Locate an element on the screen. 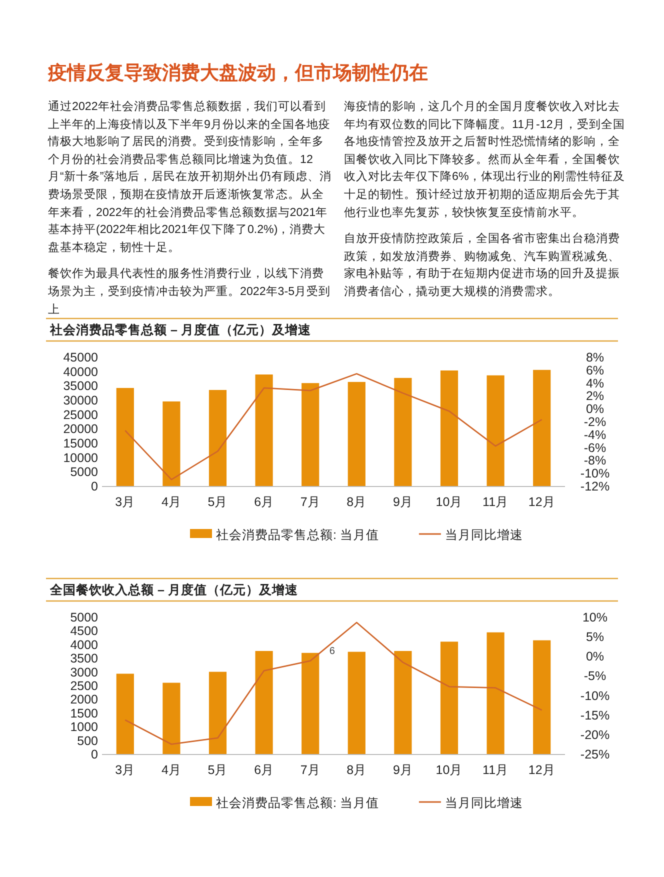 The width and height of the screenshot is (664, 877). y2-tick-label: -12% is located at coordinates (595, 487).